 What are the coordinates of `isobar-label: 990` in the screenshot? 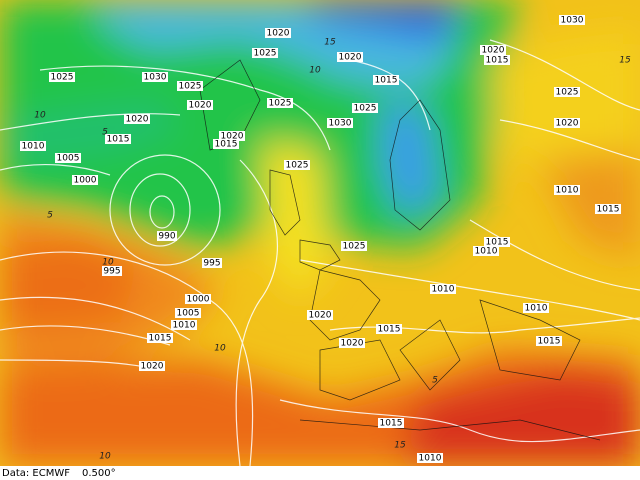 It's located at (166, 237).